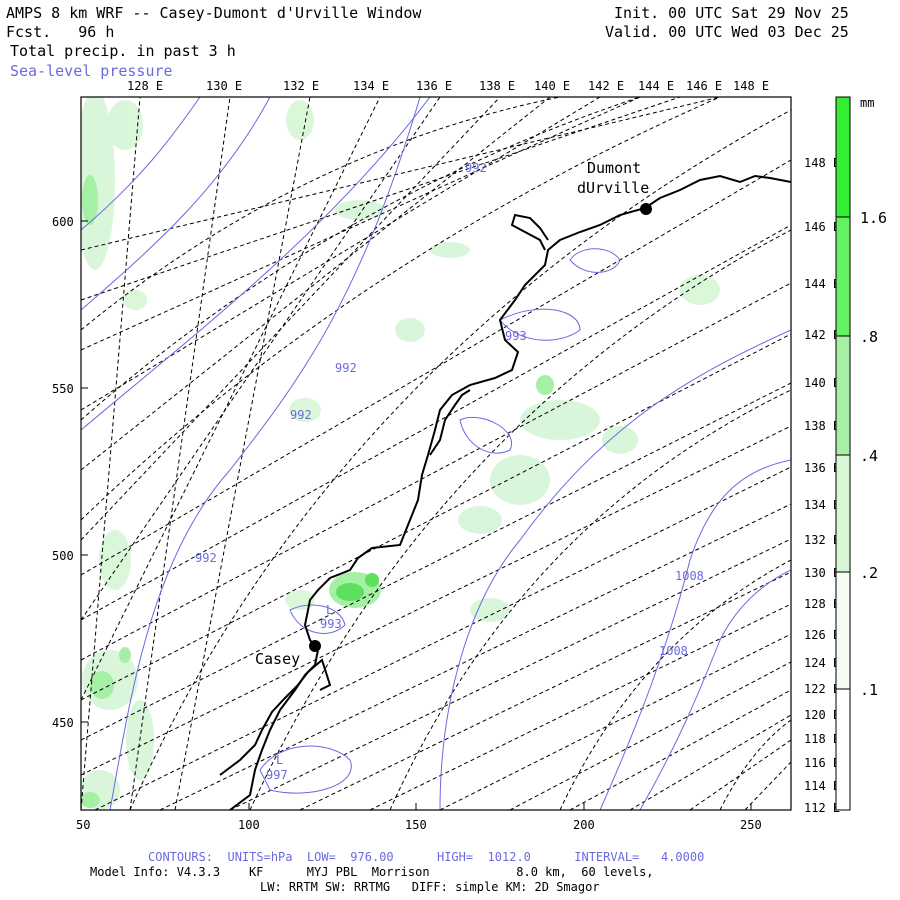  Describe the element at coordinates (822, 715) in the screenshot. I see `right-lon-label: 120 E` at that location.